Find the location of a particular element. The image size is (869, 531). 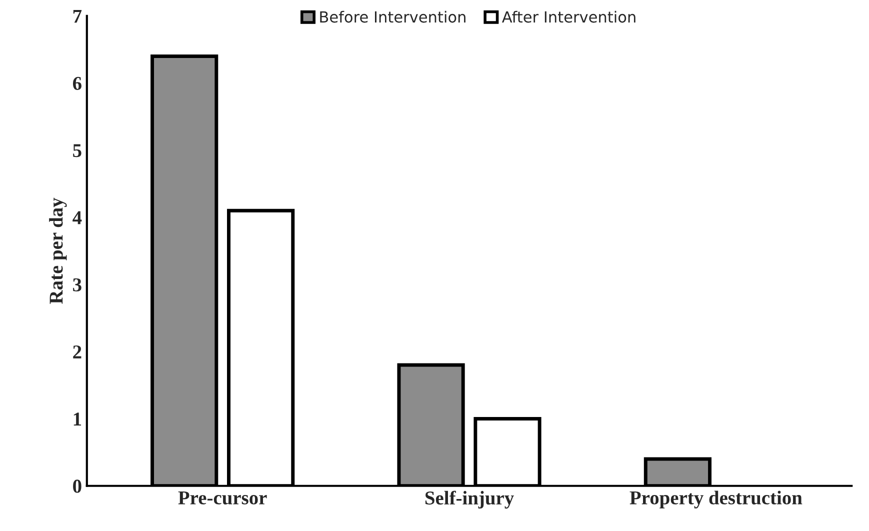

legend-label: Before Intervention is located at coordinates (393, 16).